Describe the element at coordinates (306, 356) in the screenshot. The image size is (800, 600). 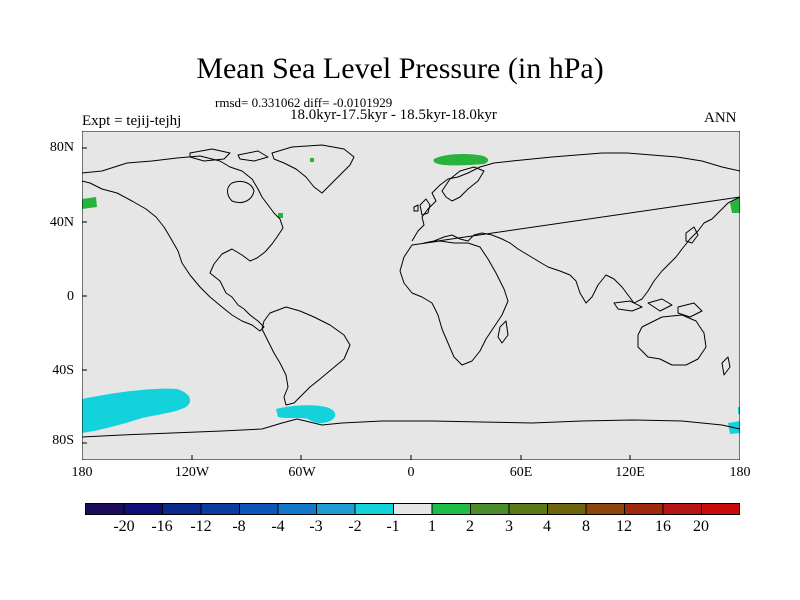
I see `coast-south-america` at that location.